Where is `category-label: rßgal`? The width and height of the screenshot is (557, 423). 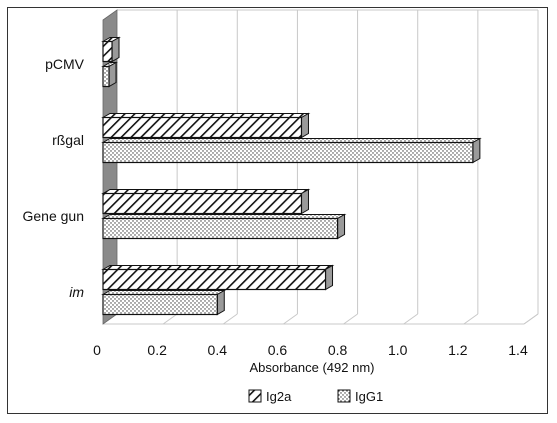
category-label: rßgal is located at coordinates (68, 140).